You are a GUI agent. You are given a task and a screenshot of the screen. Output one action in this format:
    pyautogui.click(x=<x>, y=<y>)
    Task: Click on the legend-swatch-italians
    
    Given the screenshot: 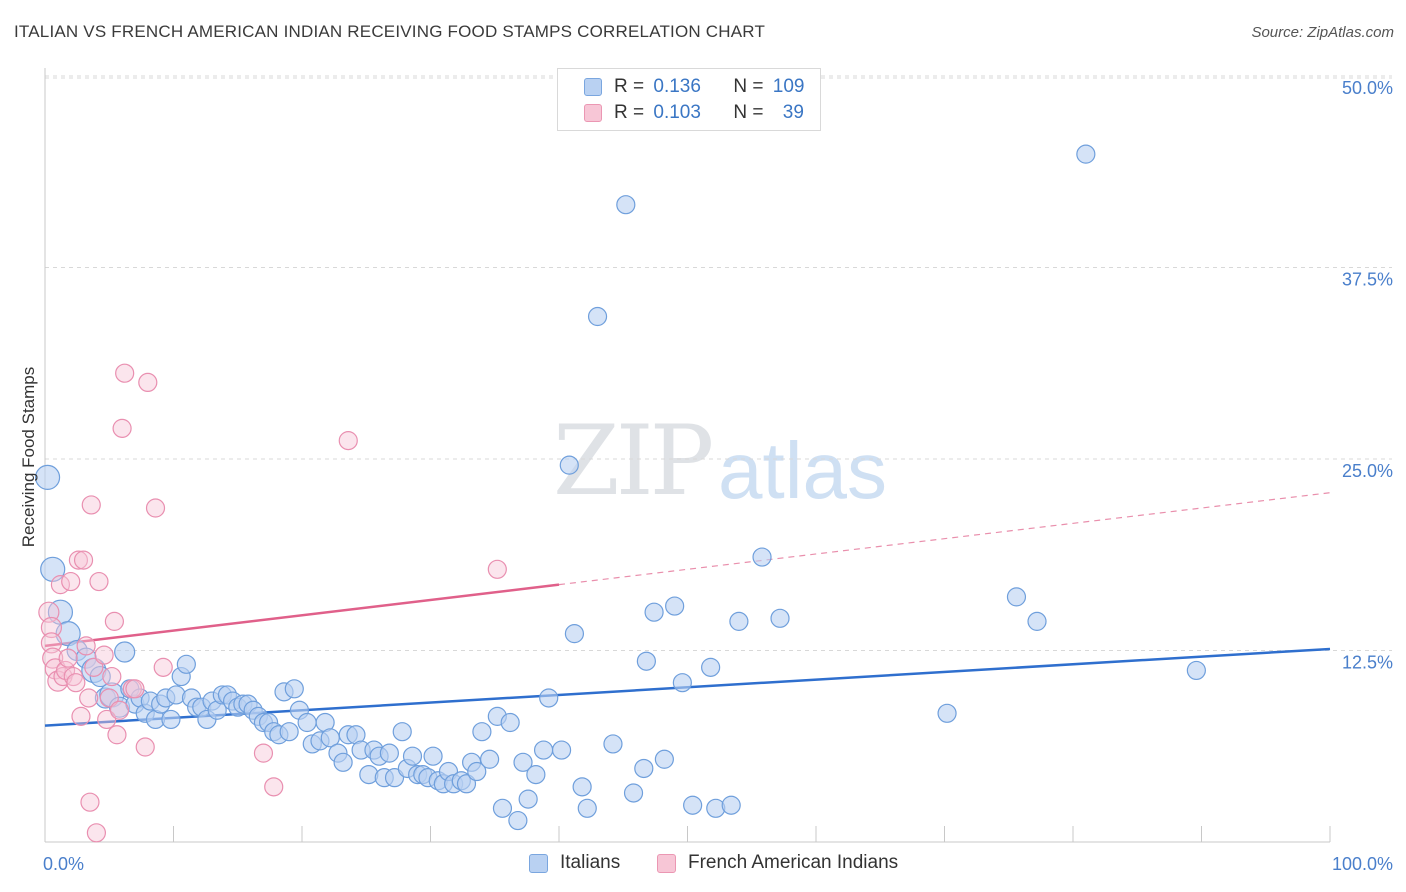 What is the action you would take?
    pyautogui.click(x=538, y=863)
    